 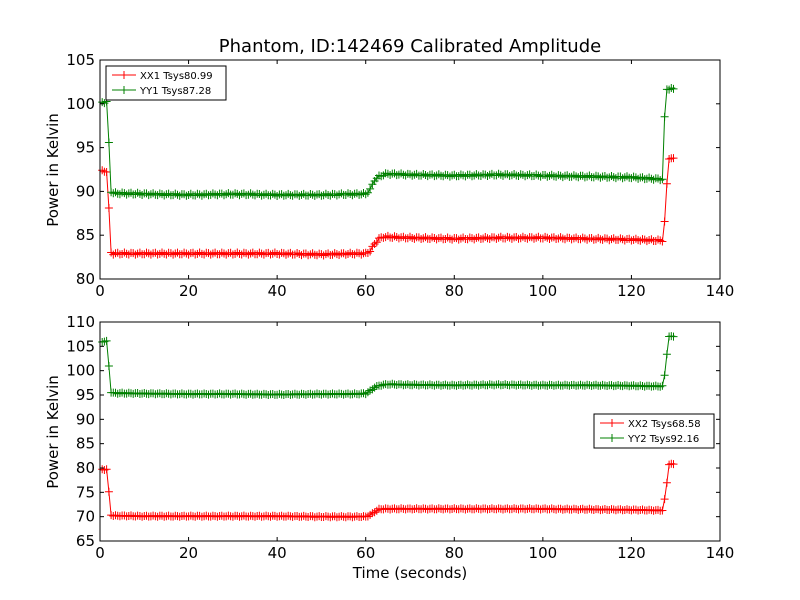 What do you see at coordinates (543, 291) in the screenshot?
I see `top-x-tick-label: 100` at bounding box center [543, 291].